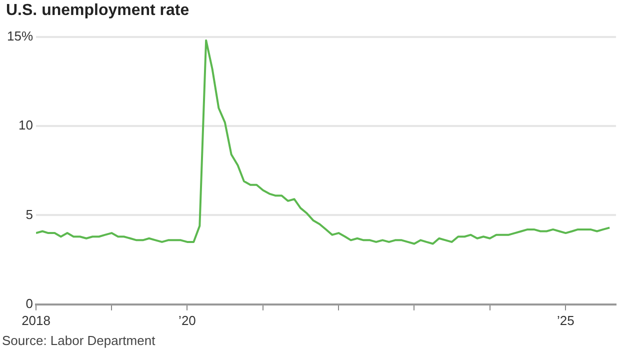  Describe the element at coordinates (30, 303) in the screenshot. I see `y-tick-label: 0` at that location.